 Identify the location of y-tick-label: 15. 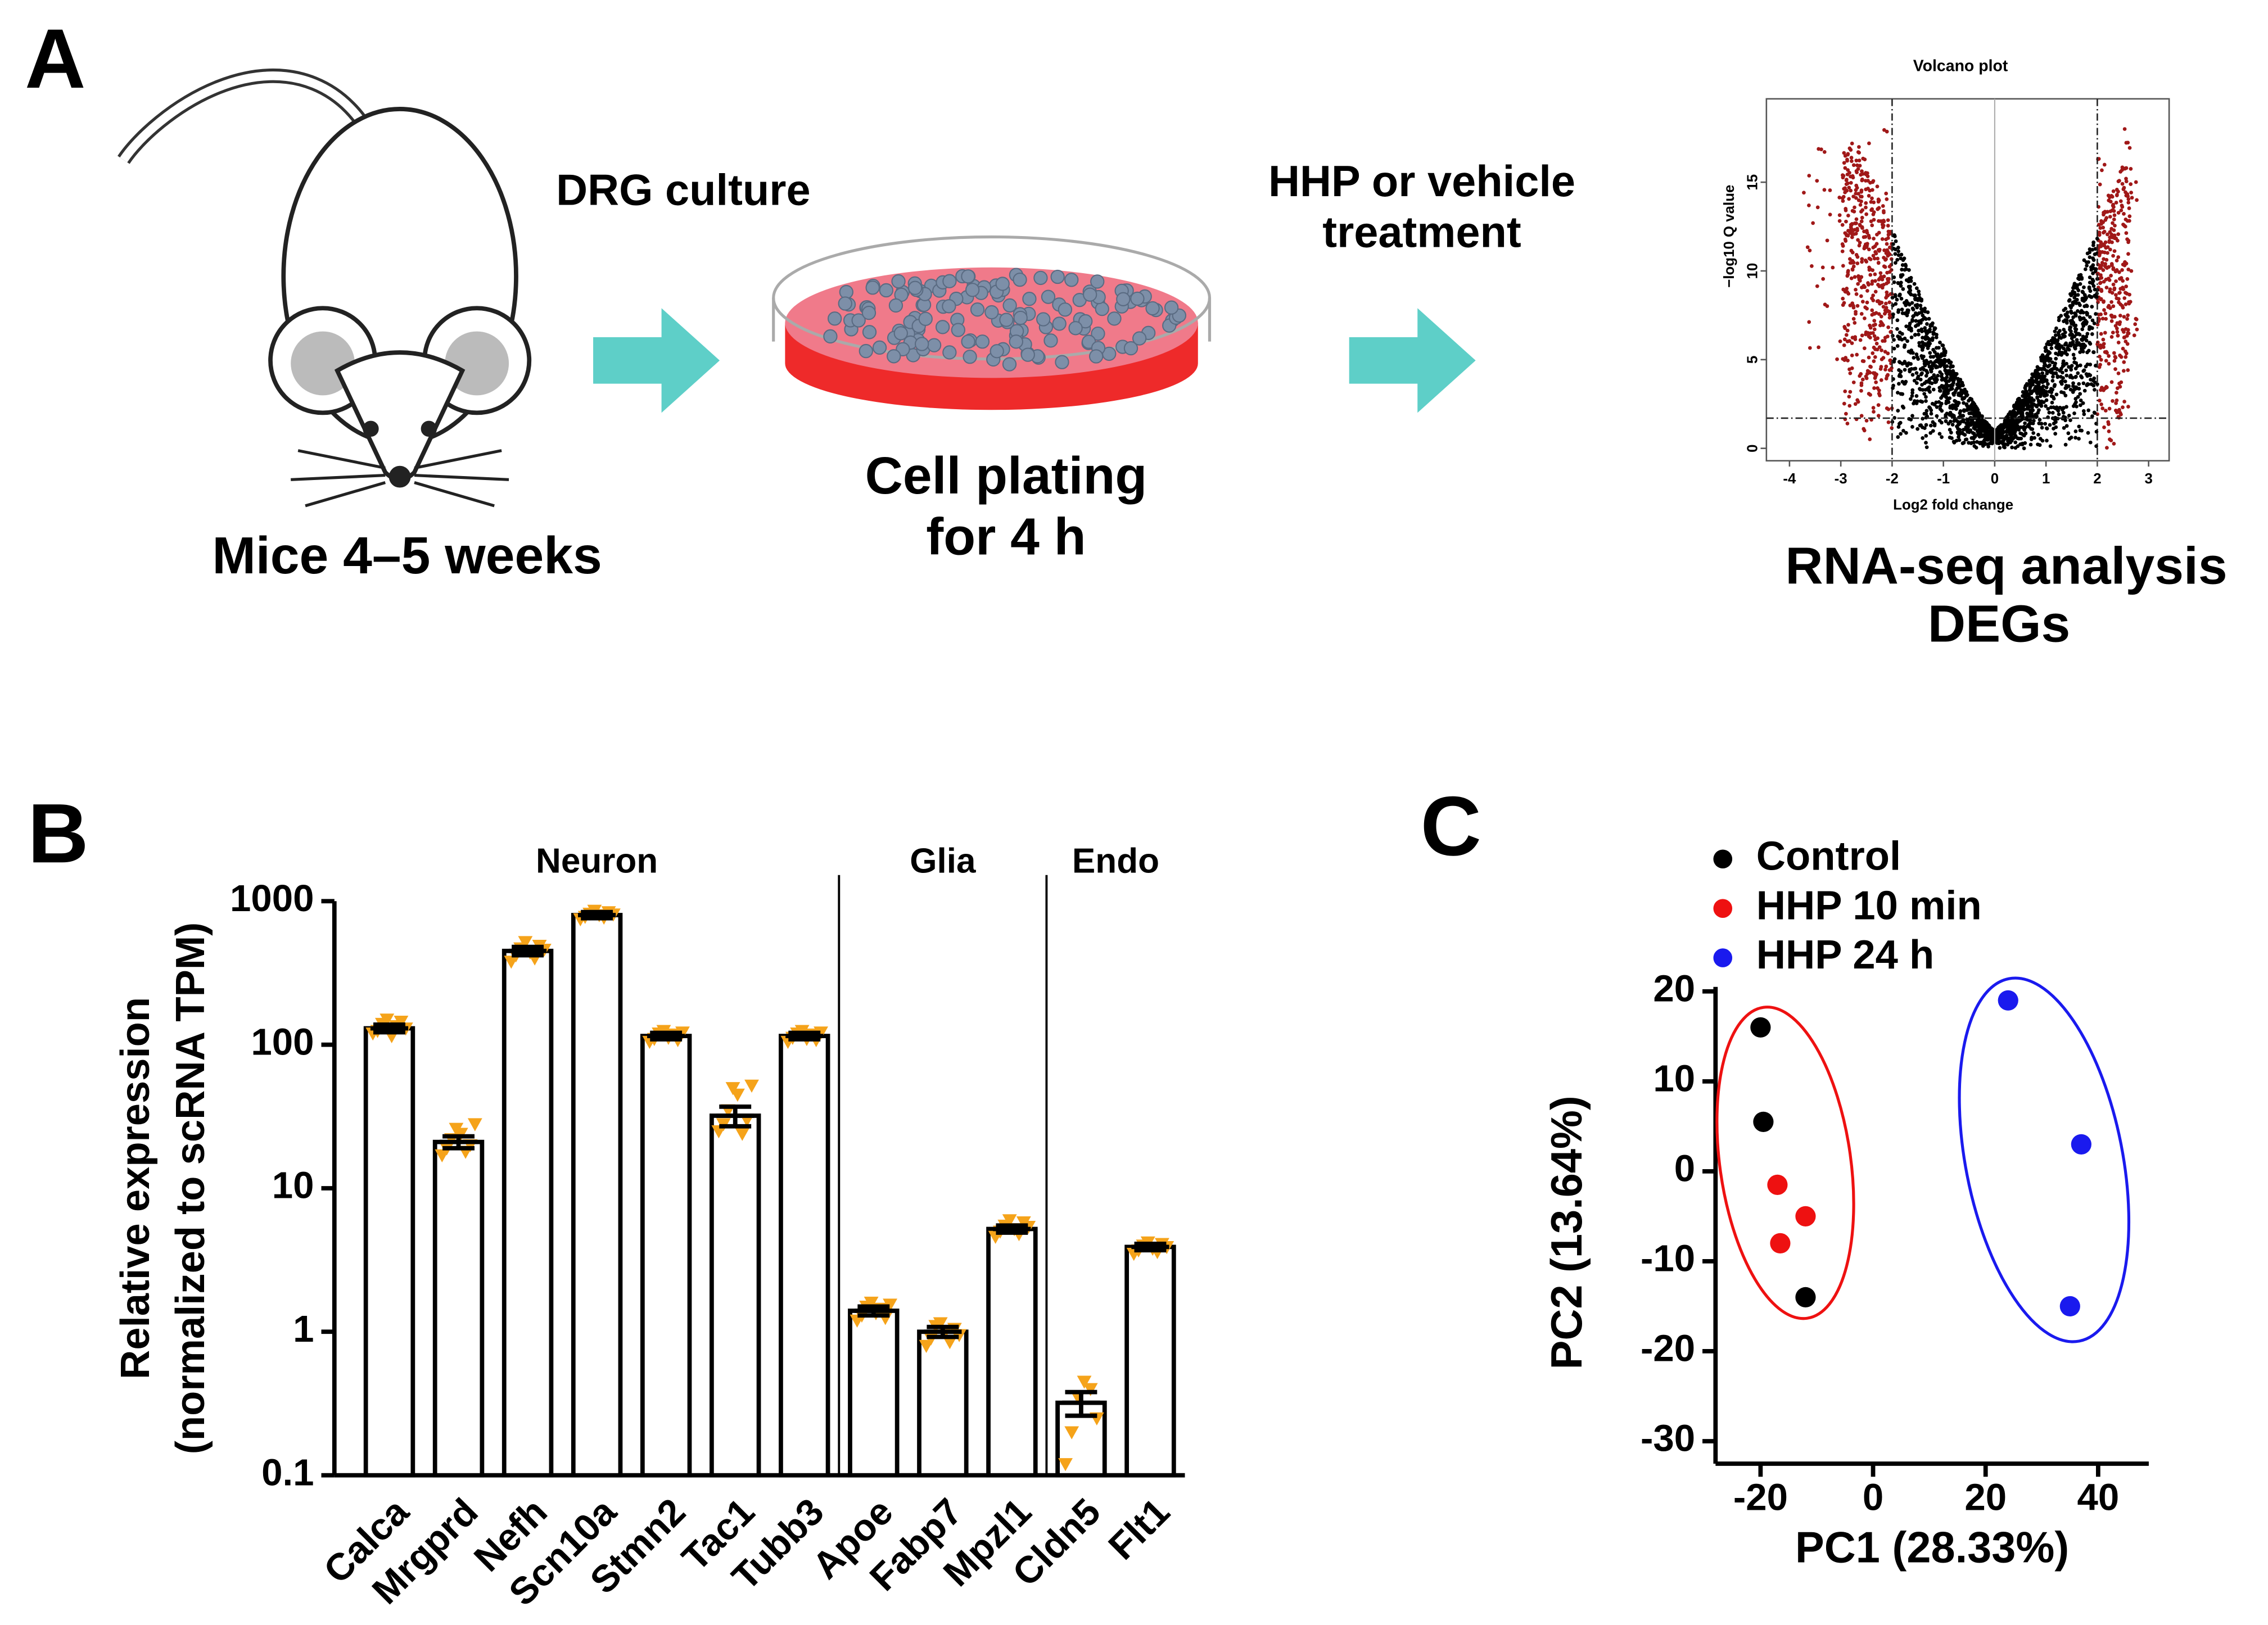
(1753, 182).